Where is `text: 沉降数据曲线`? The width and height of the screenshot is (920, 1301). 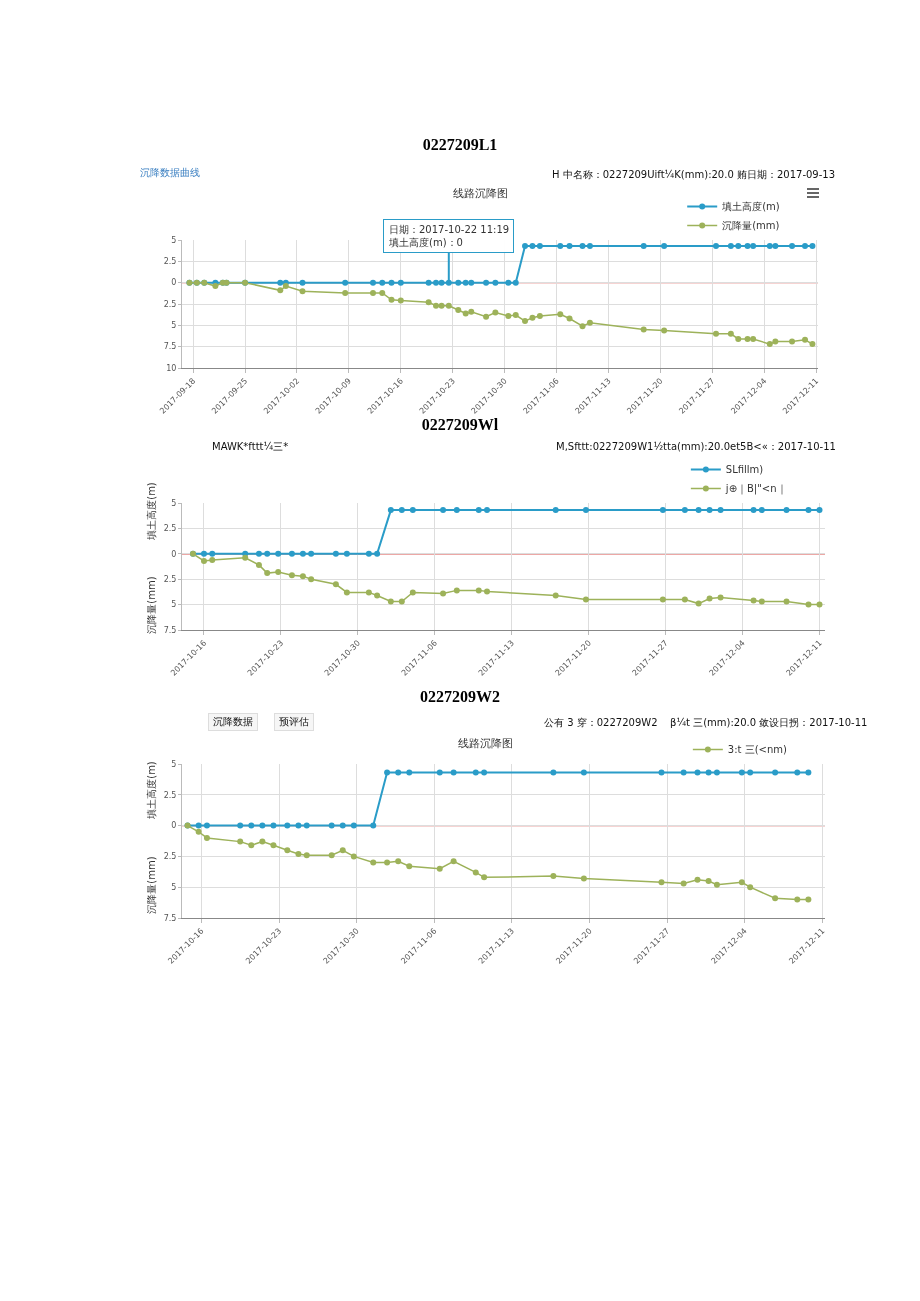
text: 沉降数据曲线 is located at coordinates (170, 173).